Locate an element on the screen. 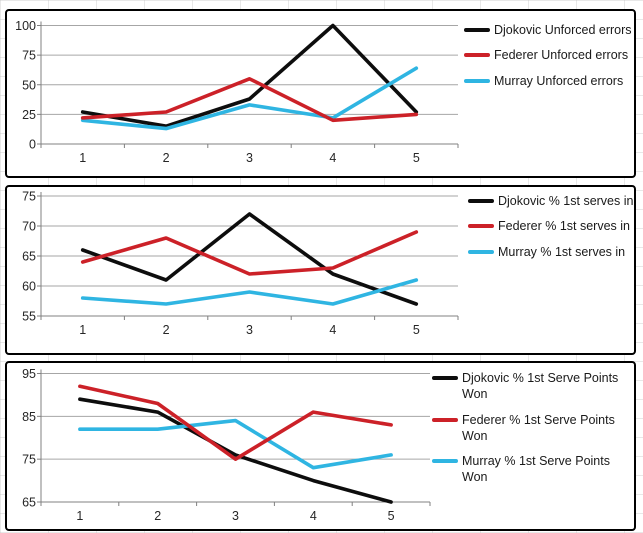  series-line-federer-1st-serves-in is located at coordinates (249, 253).